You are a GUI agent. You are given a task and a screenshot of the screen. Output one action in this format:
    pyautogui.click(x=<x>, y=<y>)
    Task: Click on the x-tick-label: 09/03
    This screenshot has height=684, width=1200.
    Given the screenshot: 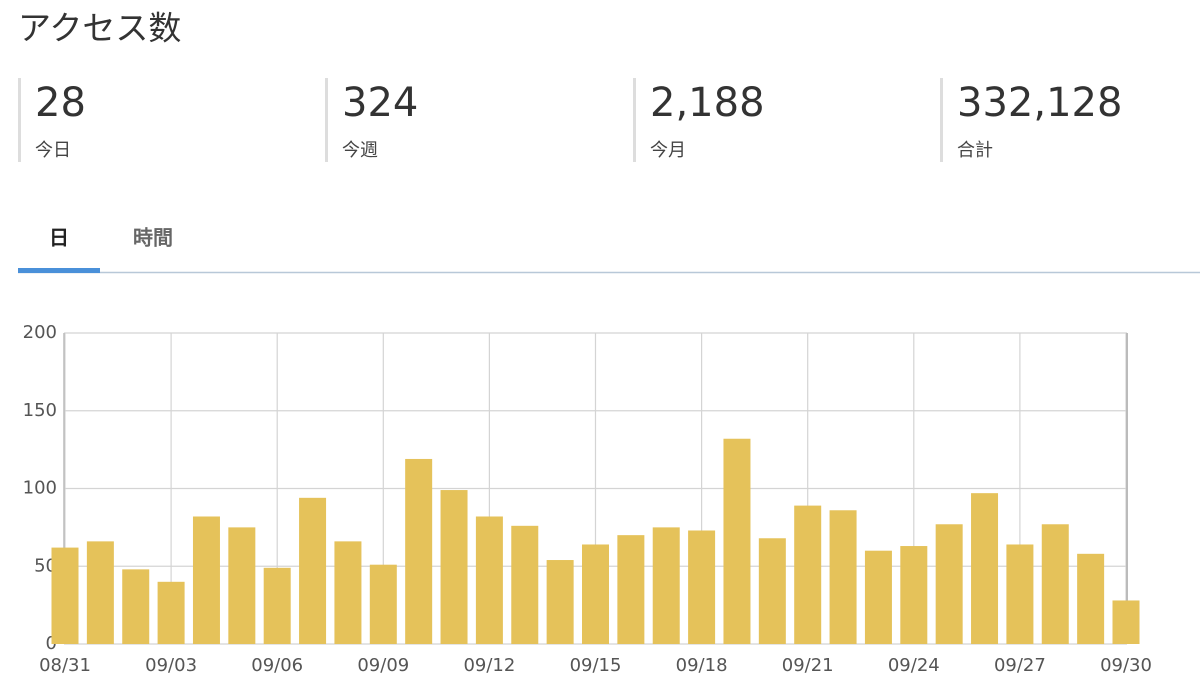 What is the action you would take?
    pyautogui.click(x=171, y=665)
    